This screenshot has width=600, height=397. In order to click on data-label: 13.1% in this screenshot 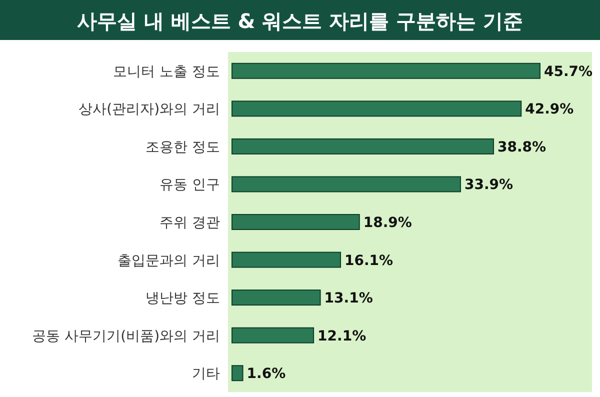, I will do `click(348, 298)`.